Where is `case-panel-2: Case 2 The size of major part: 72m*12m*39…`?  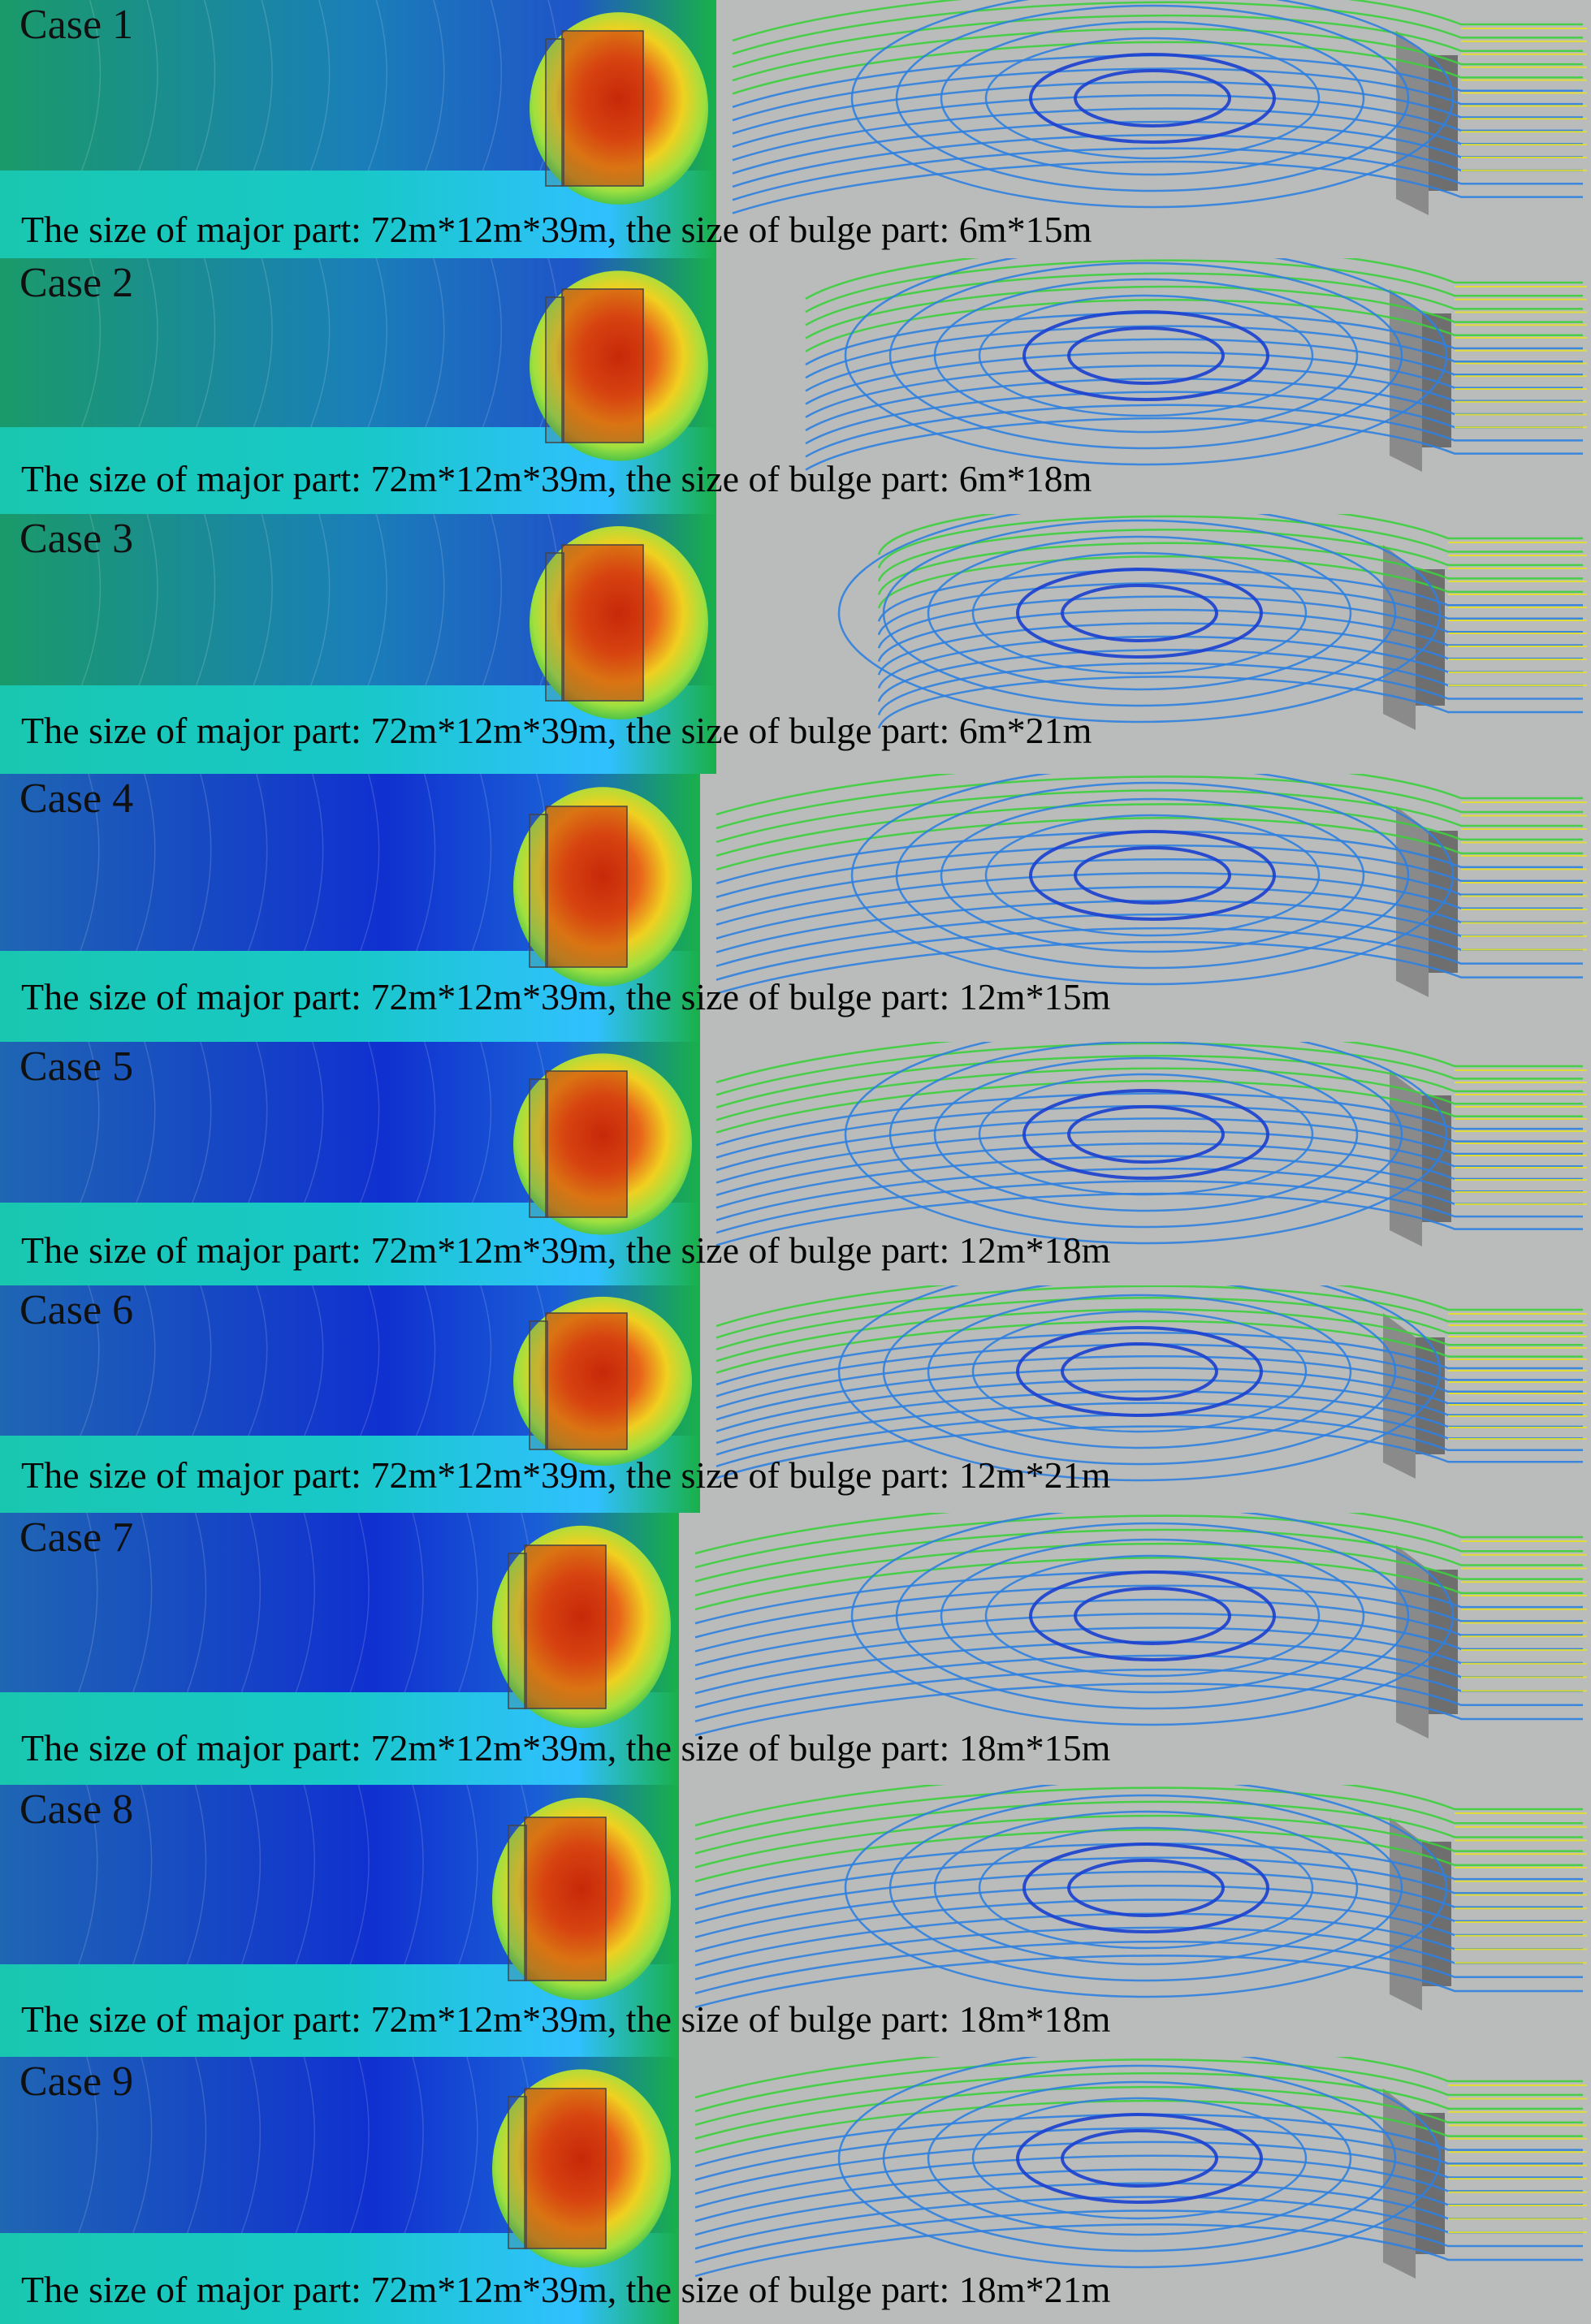 case-panel-2: Case 2 The size of major part: 72m*12m*39… is located at coordinates (796, 386).